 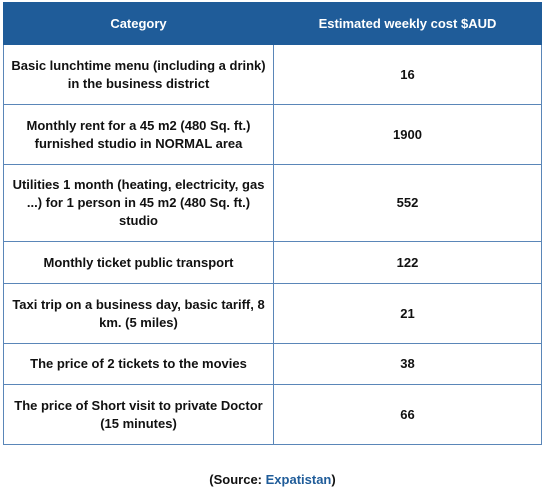 I want to click on source-caption: (Source: Expatistan), so click(x=272, y=479).